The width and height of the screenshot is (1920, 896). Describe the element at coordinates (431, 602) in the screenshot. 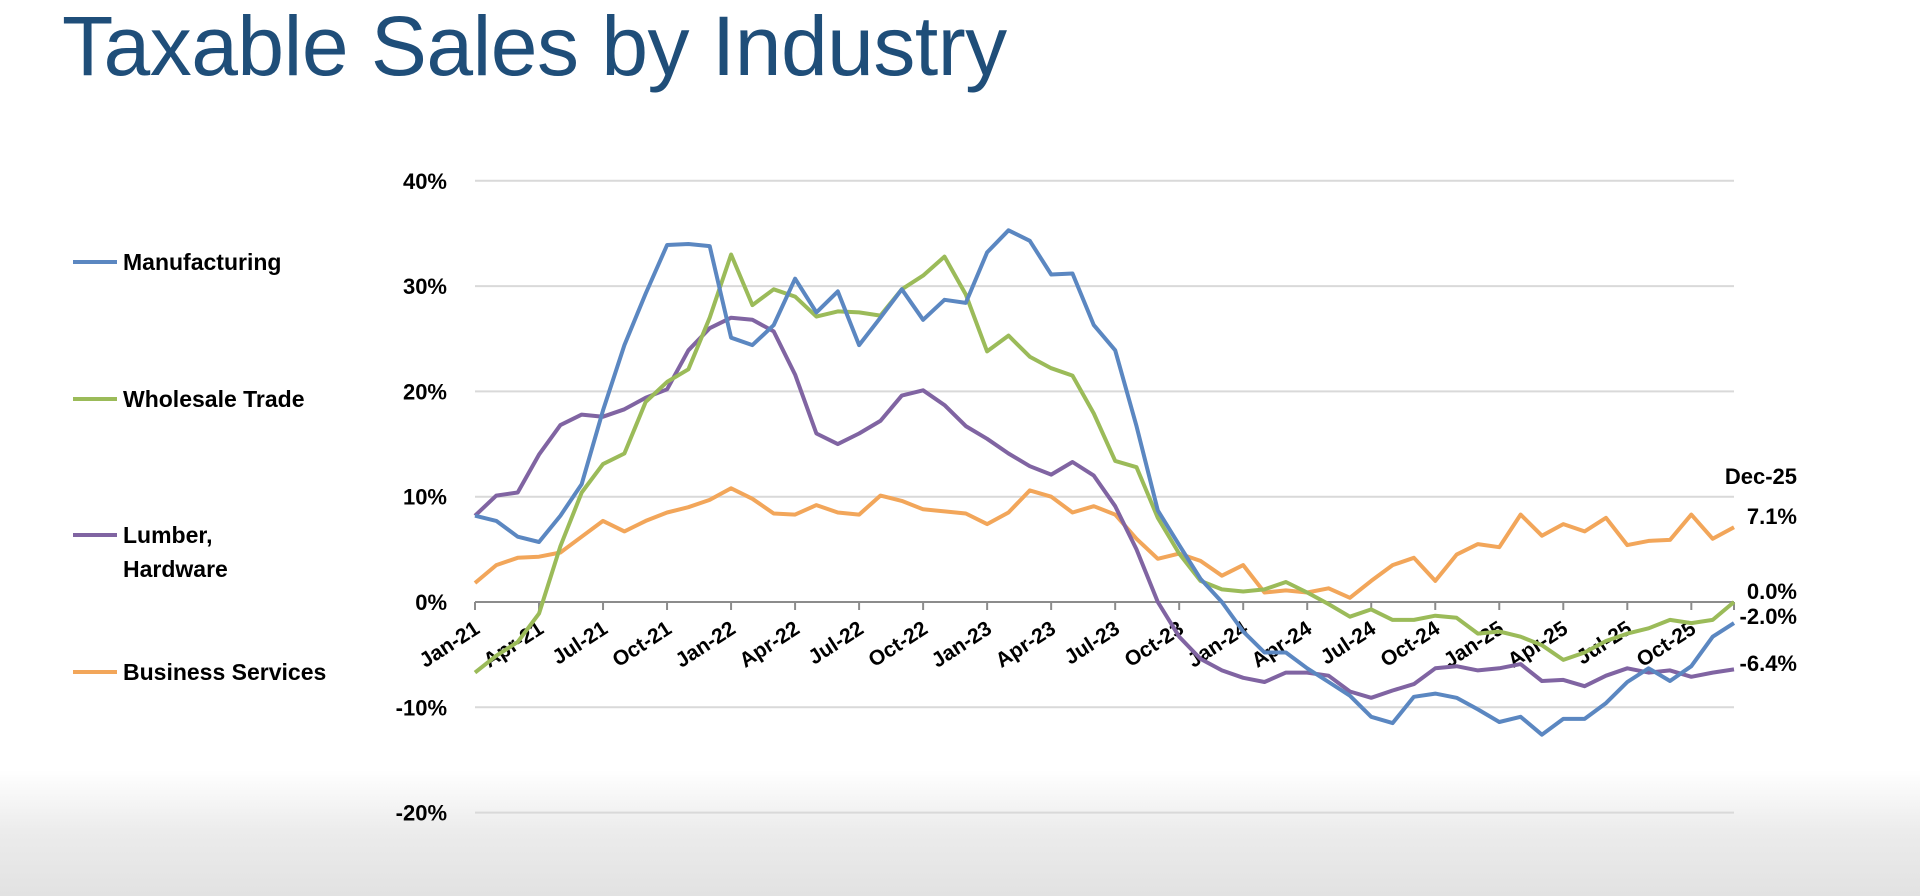

I see `y-tick-label: 0%` at that location.